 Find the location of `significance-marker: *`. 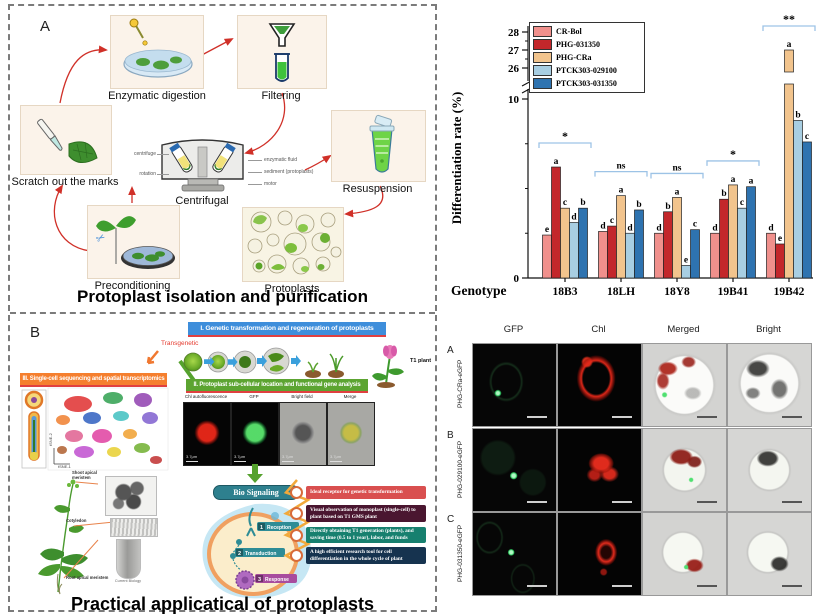

significance-marker: * is located at coordinates (565, 136).